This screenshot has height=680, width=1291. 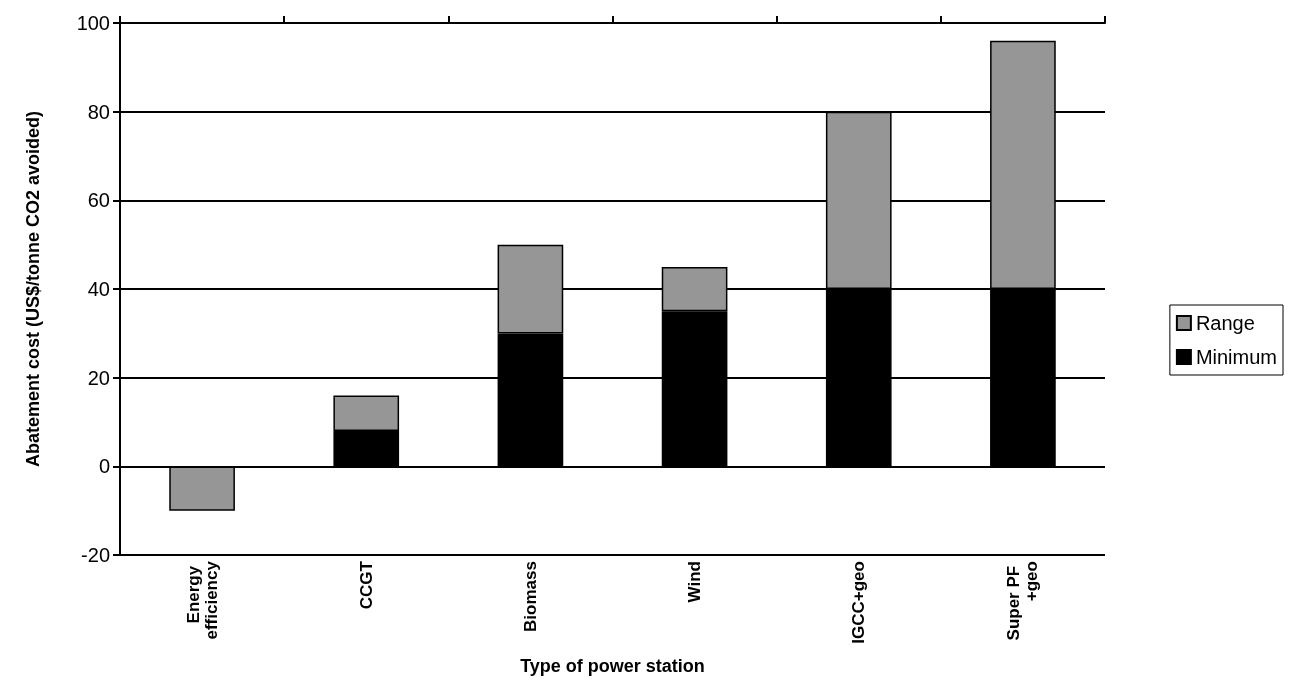 What do you see at coordinates (1225, 323) in the screenshot?
I see `legend-label: Range` at bounding box center [1225, 323].